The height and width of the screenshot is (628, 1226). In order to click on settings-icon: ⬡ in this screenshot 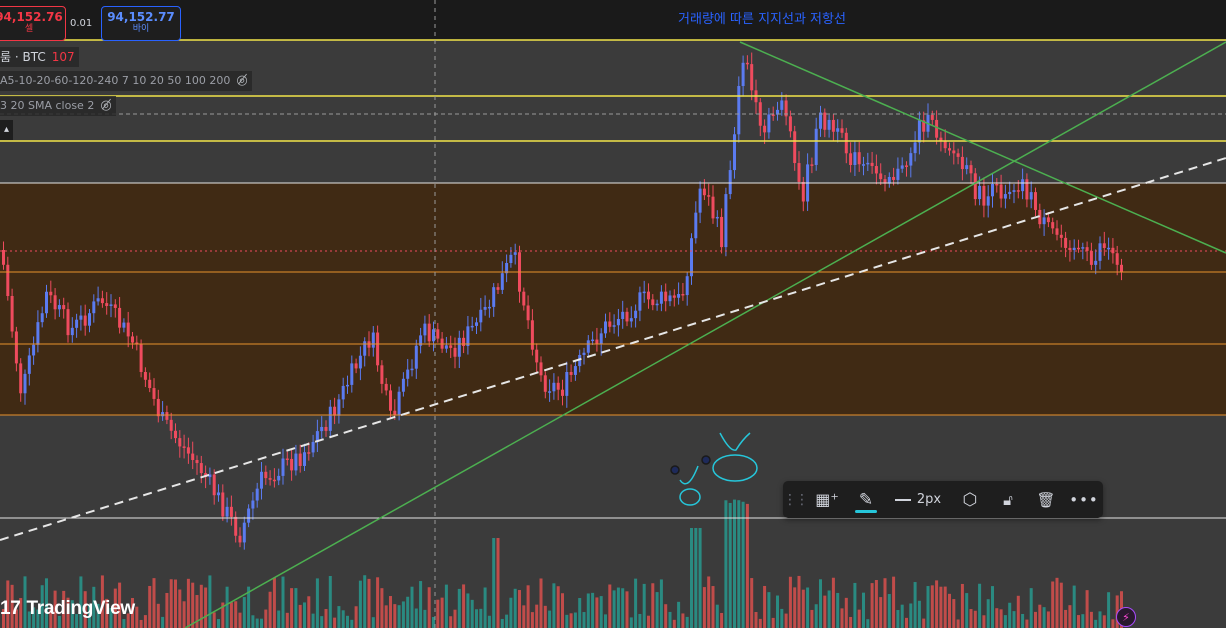, I will do `click(970, 499)`.